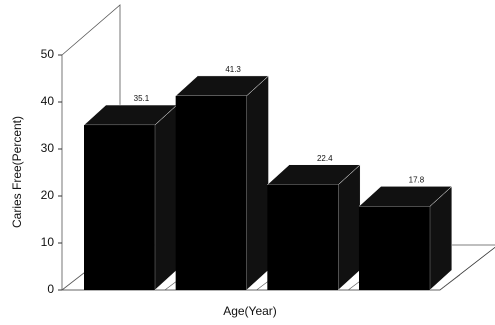 The height and width of the screenshot is (325, 495). Describe the element at coordinates (17, 172) in the screenshot. I see `y-axis-label: Caries Free(Percent)` at that location.